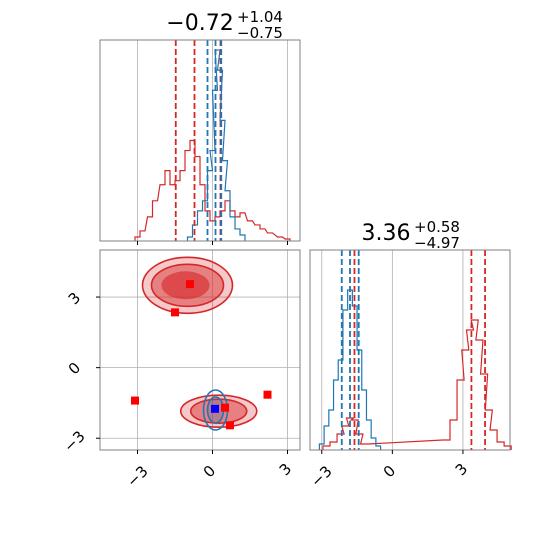 This screenshot has width=550, height=550. What do you see at coordinates (74, 368) in the screenshot?
I see `y-tick-label: 0` at bounding box center [74, 368].